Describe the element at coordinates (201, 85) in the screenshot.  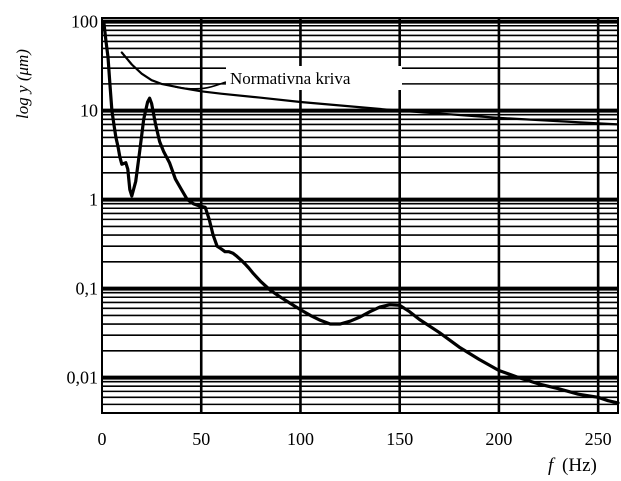
I see `annotation-leader-line` at that location.